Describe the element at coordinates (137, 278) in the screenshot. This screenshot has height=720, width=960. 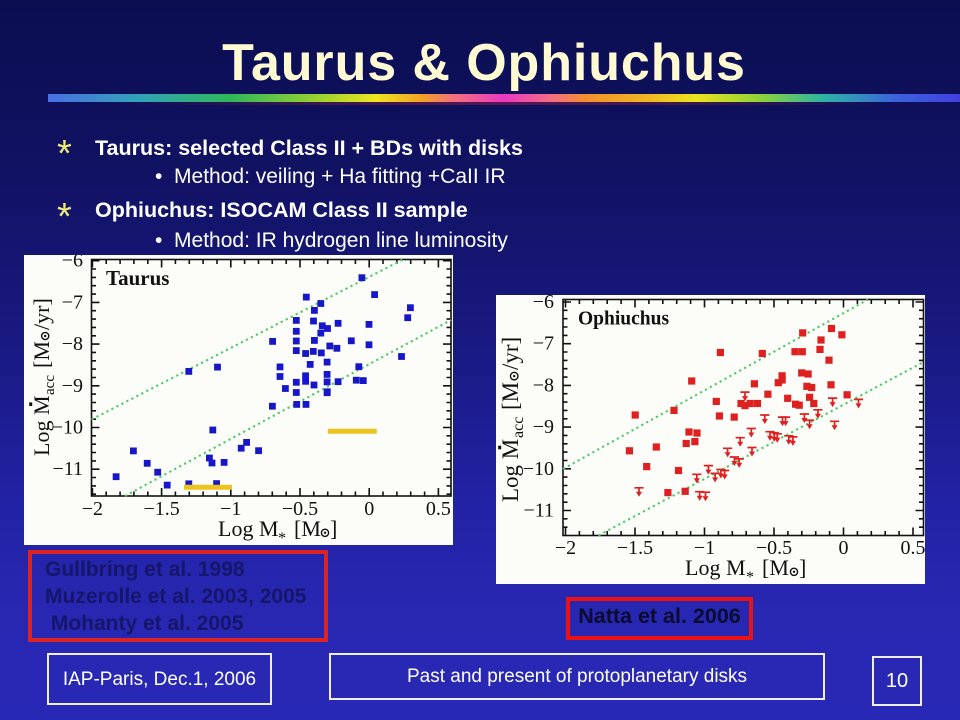
I see `svg-text: Taurus` at that location.